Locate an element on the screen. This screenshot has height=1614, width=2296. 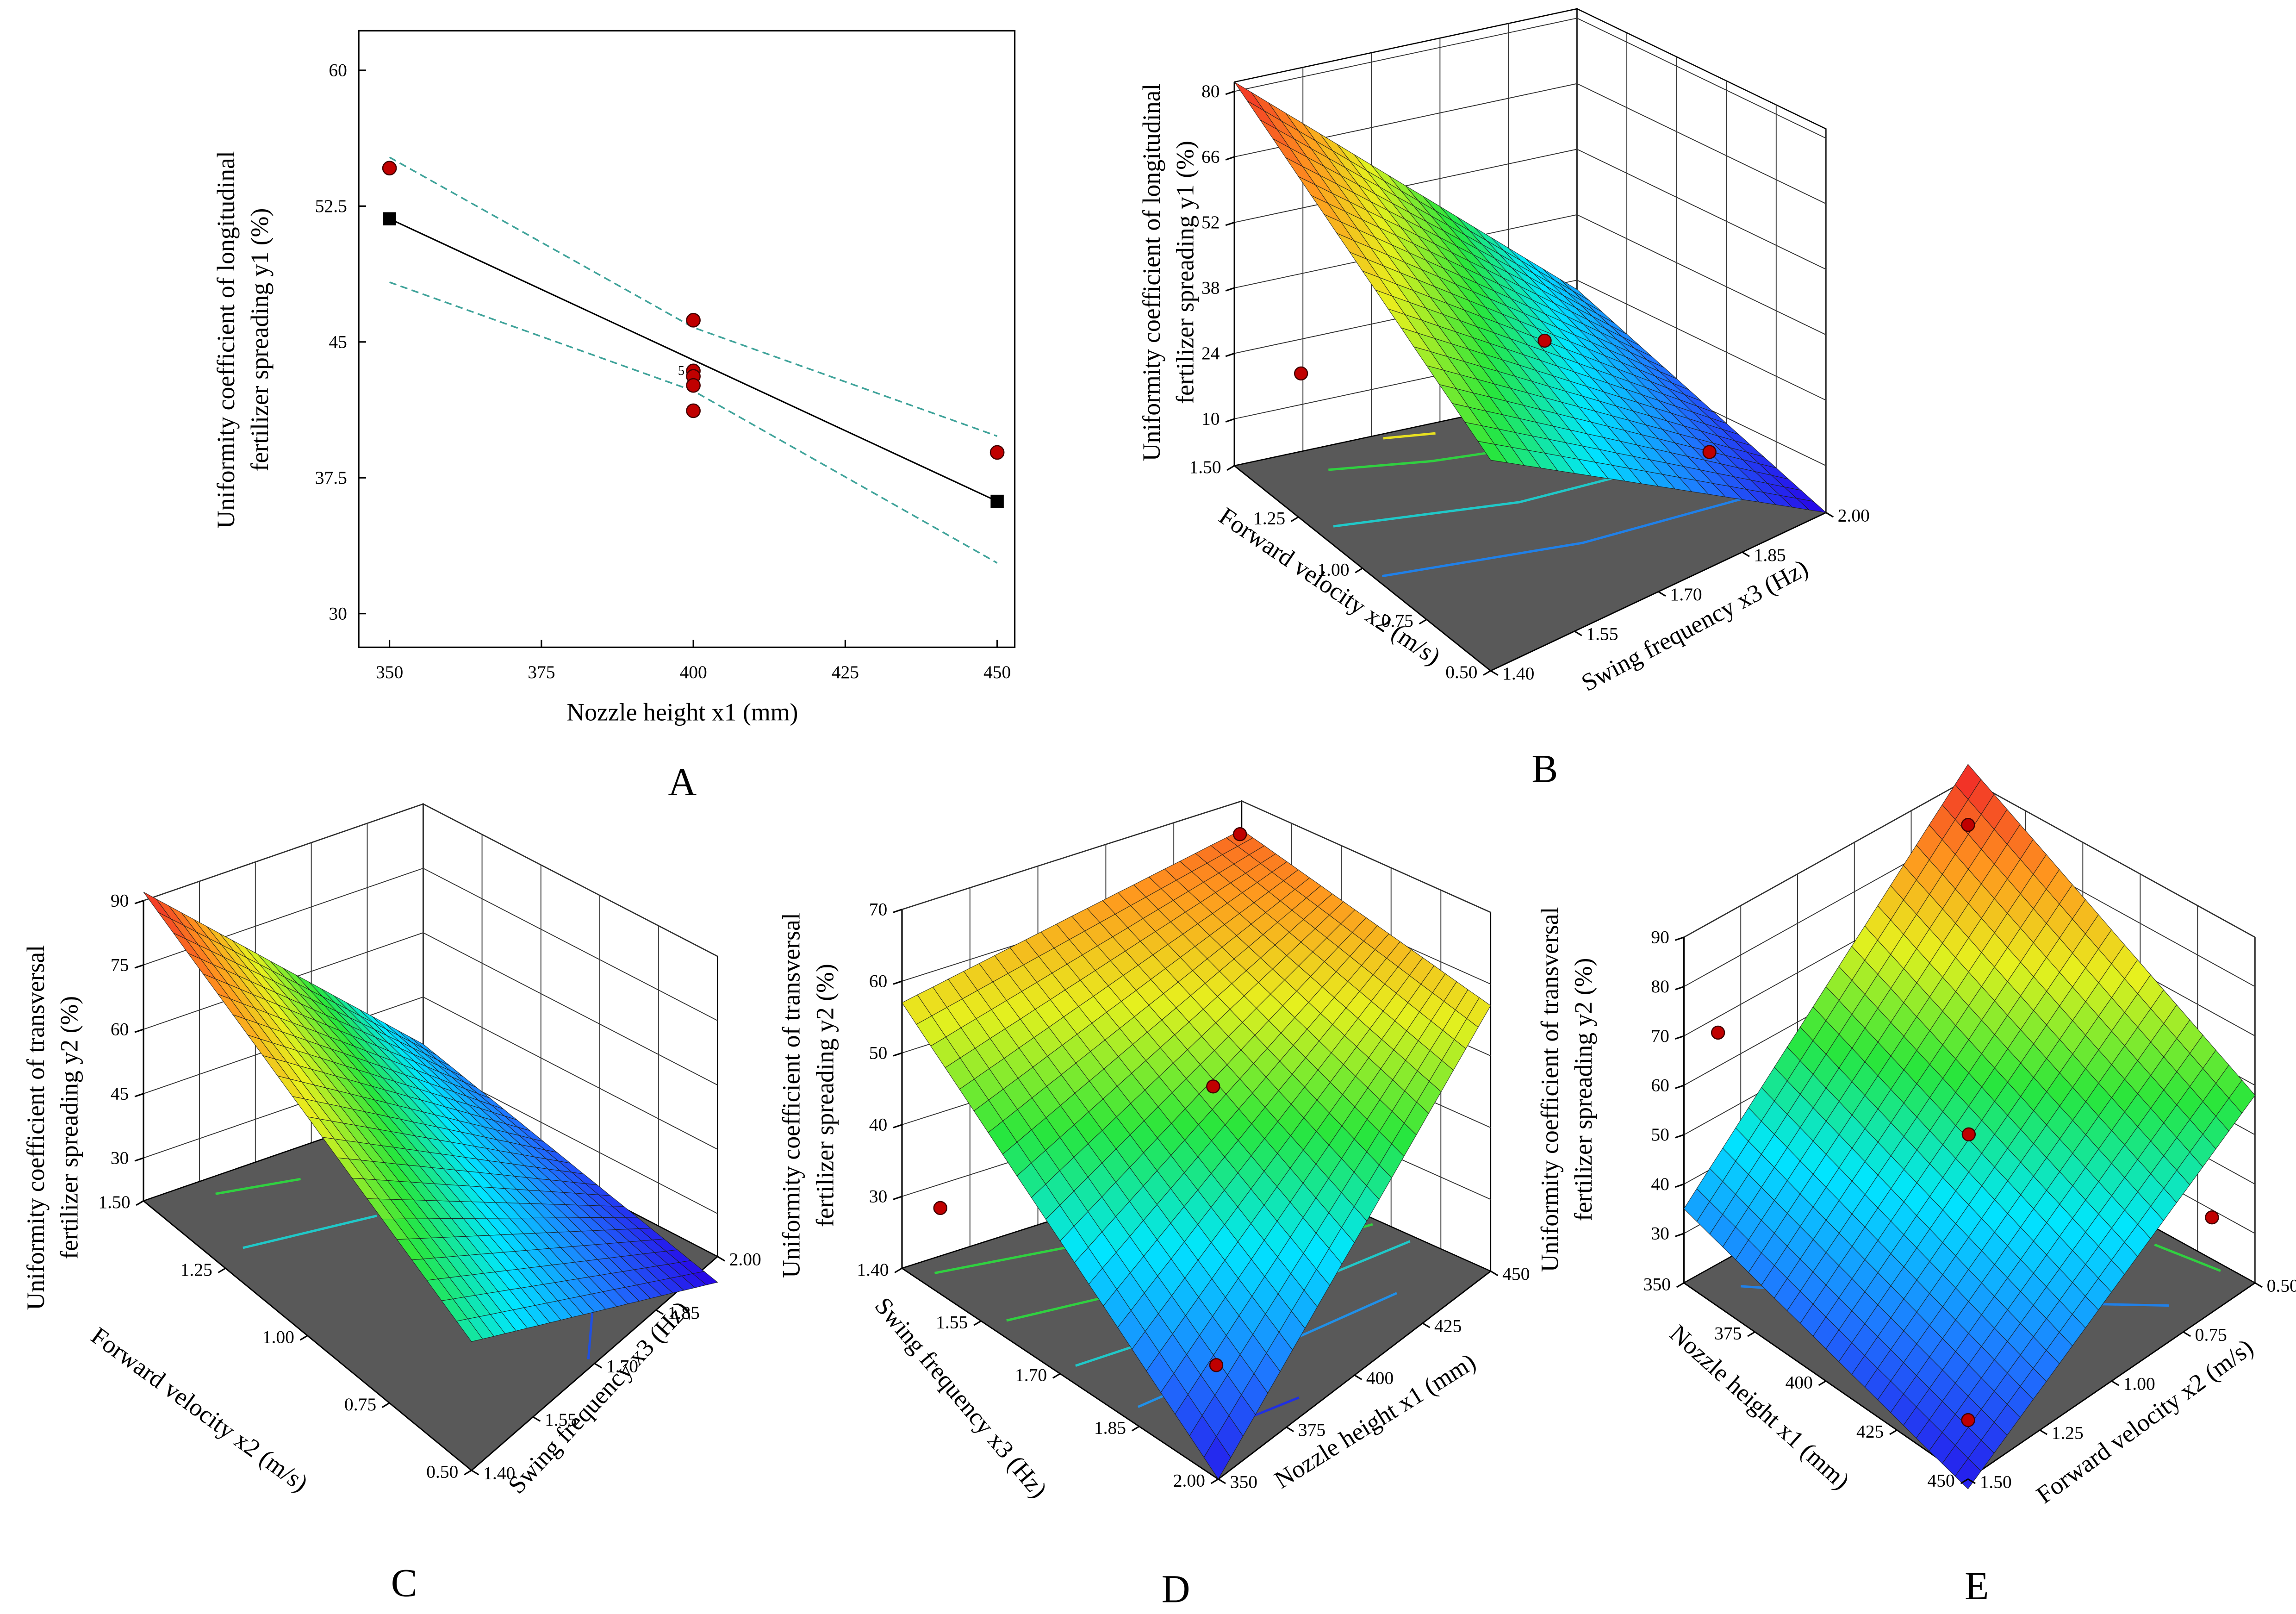
x-tick-label: 400 is located at coordinates (1799, 1382).